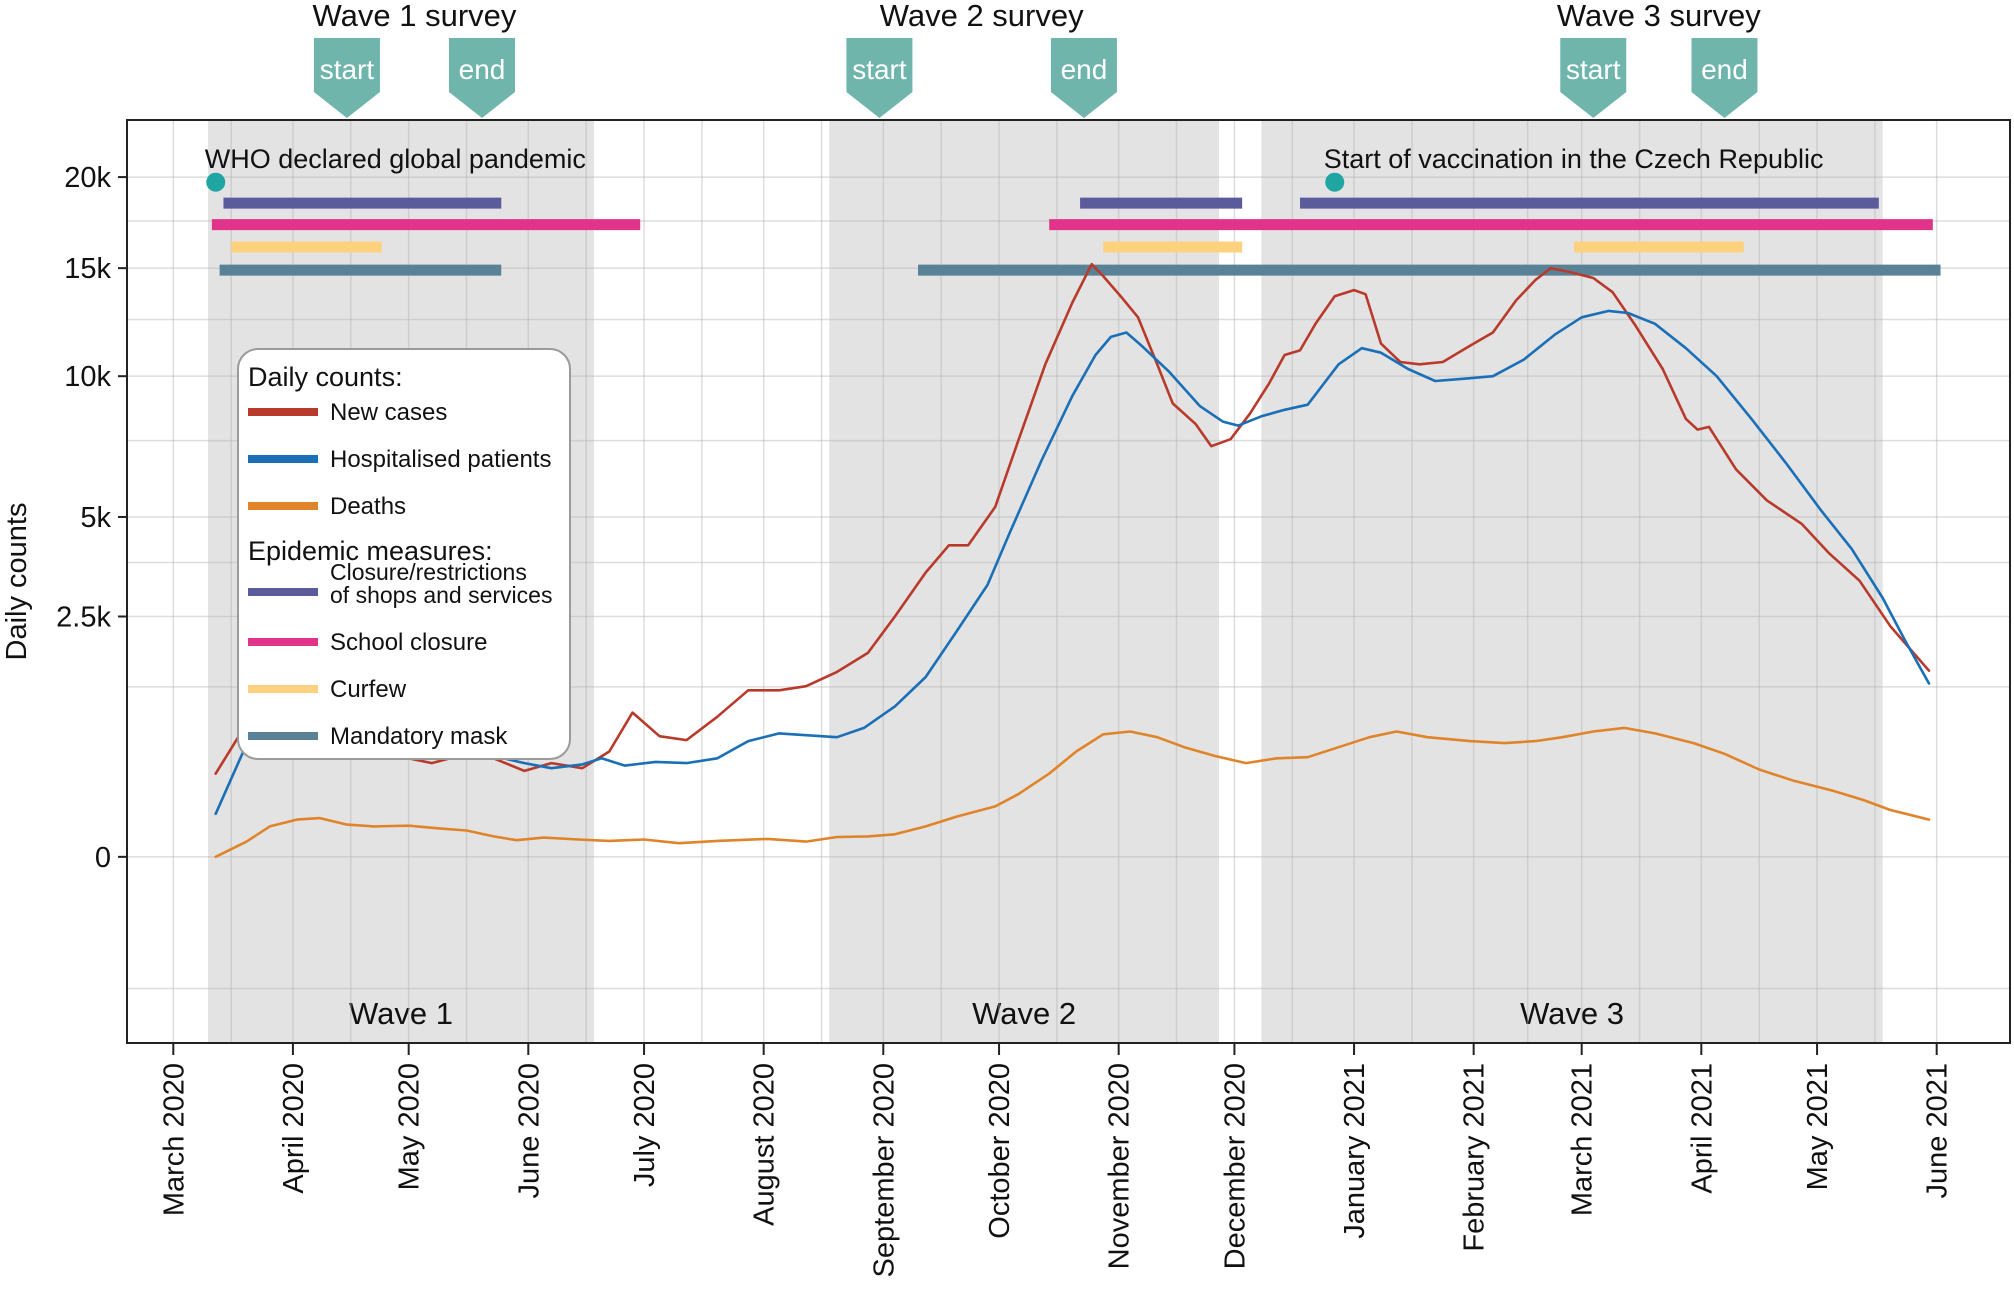  Describe the element at coordinates (401, 1013) in the screenshot. I see `wave-label: Wave 1` at that location.